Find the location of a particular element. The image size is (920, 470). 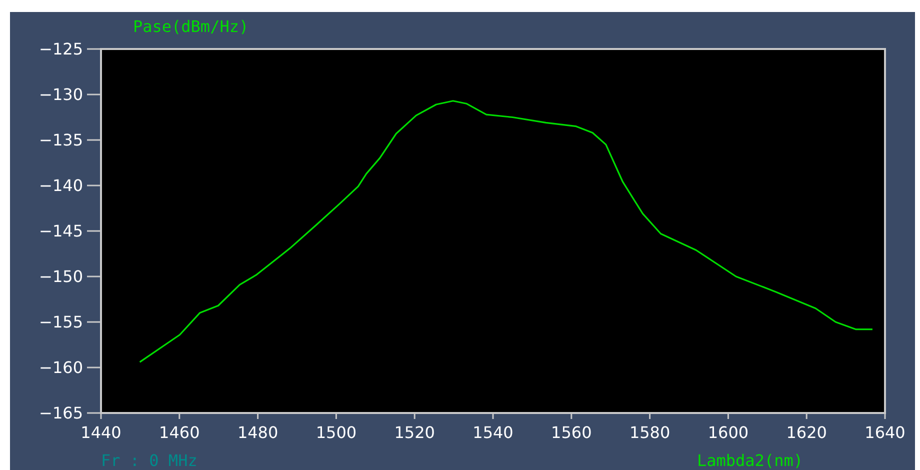

x-tick-label: 1460 is located at coordinates (179, 432).